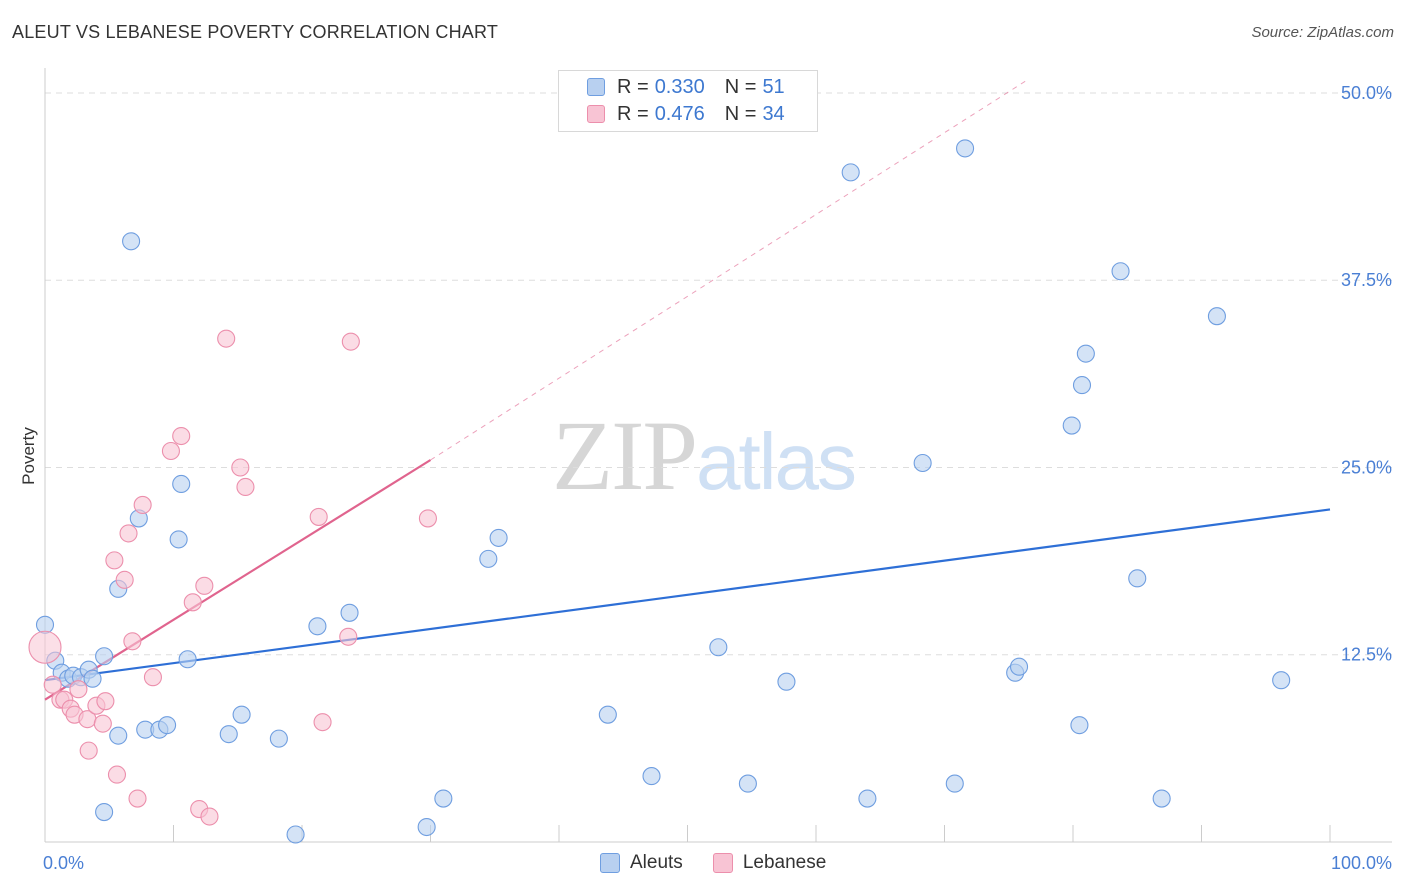  Describe the element at coordinates (773, 113) in the screenshot. I see `n-value: 34` at that location.